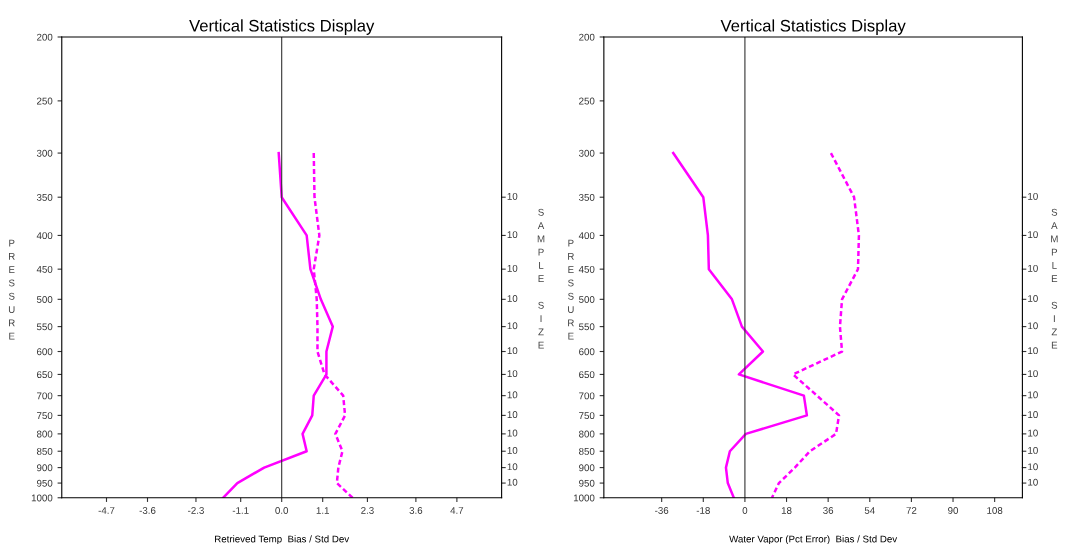  What do you see at coordinates (828, 510) in the screenshot?
I see `x-tick-label: 36` at bounding box center [828, 510].